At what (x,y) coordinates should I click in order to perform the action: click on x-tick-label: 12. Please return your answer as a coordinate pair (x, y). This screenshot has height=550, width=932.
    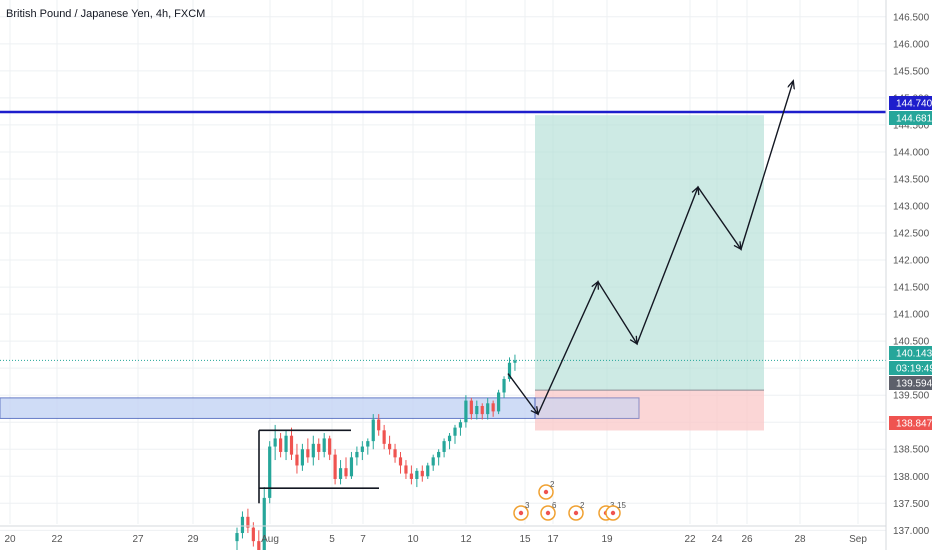
    Looking at the image, I should click on (466, 539).